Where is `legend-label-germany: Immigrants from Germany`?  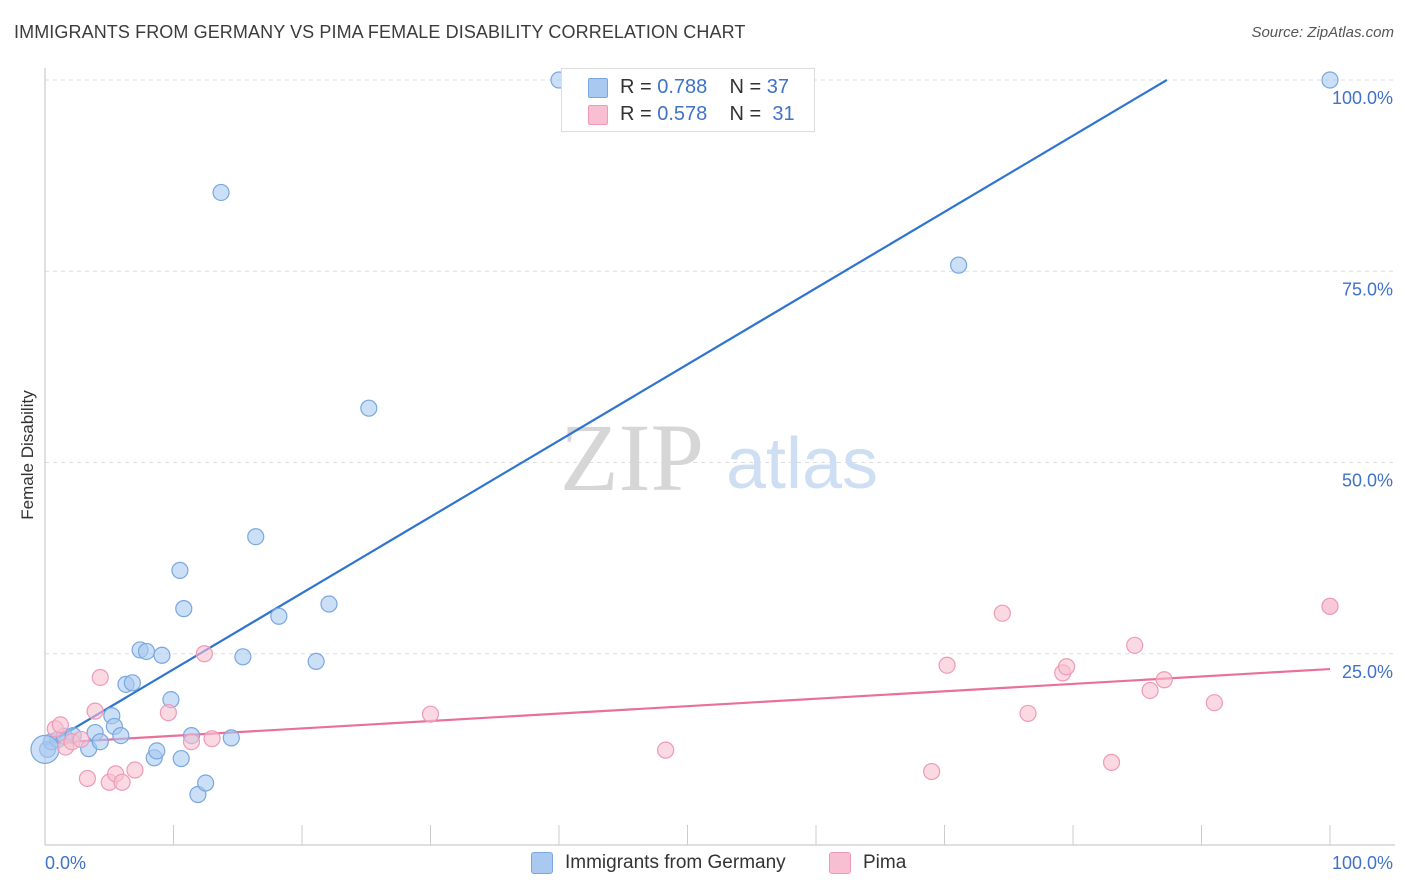 legend-label-germany: Immigrants from Germany is located at coordinates (675, 862).